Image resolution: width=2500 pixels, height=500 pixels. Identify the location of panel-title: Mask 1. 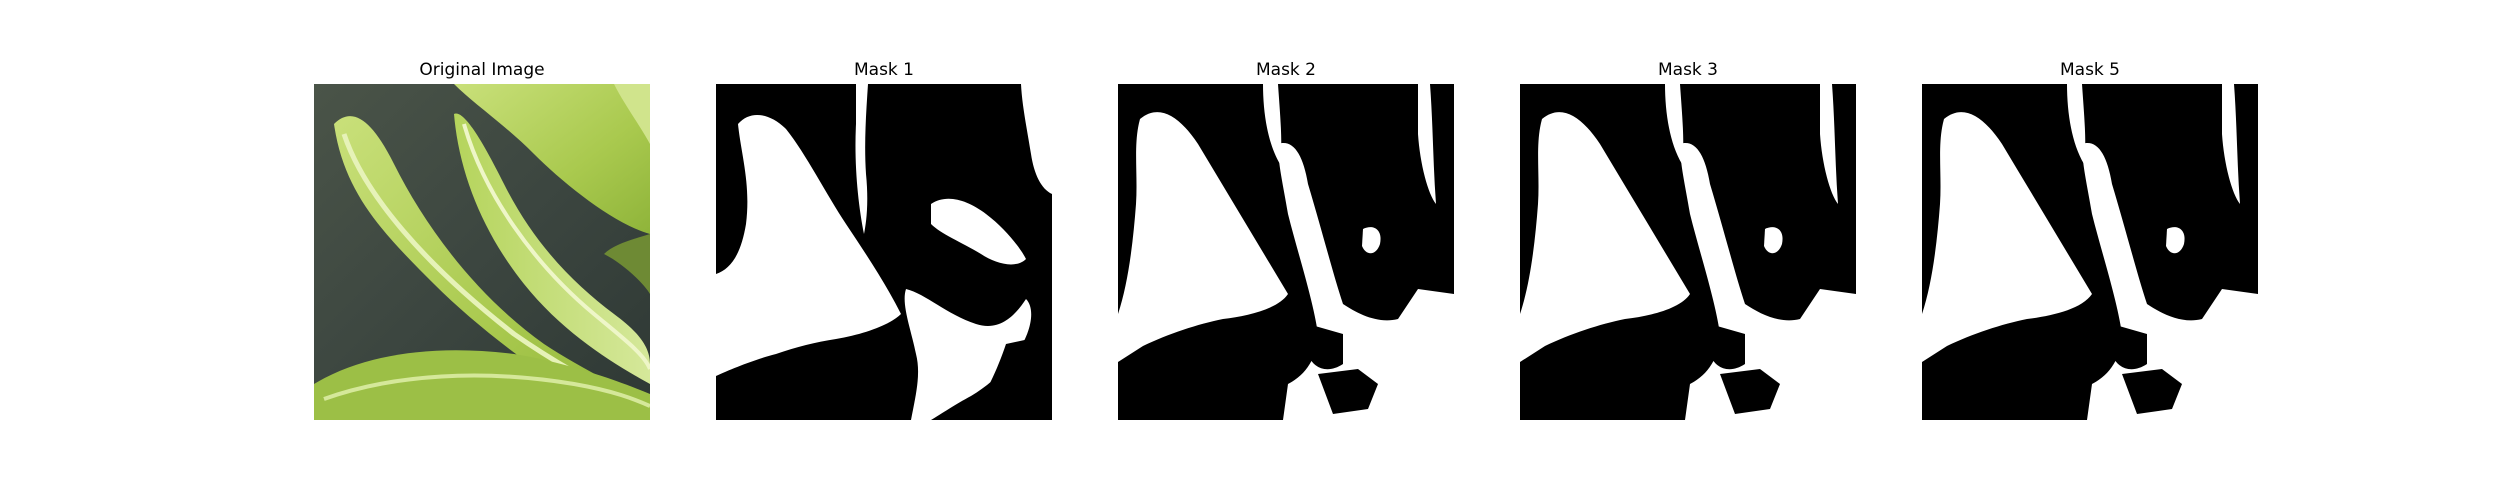
(883, 70).